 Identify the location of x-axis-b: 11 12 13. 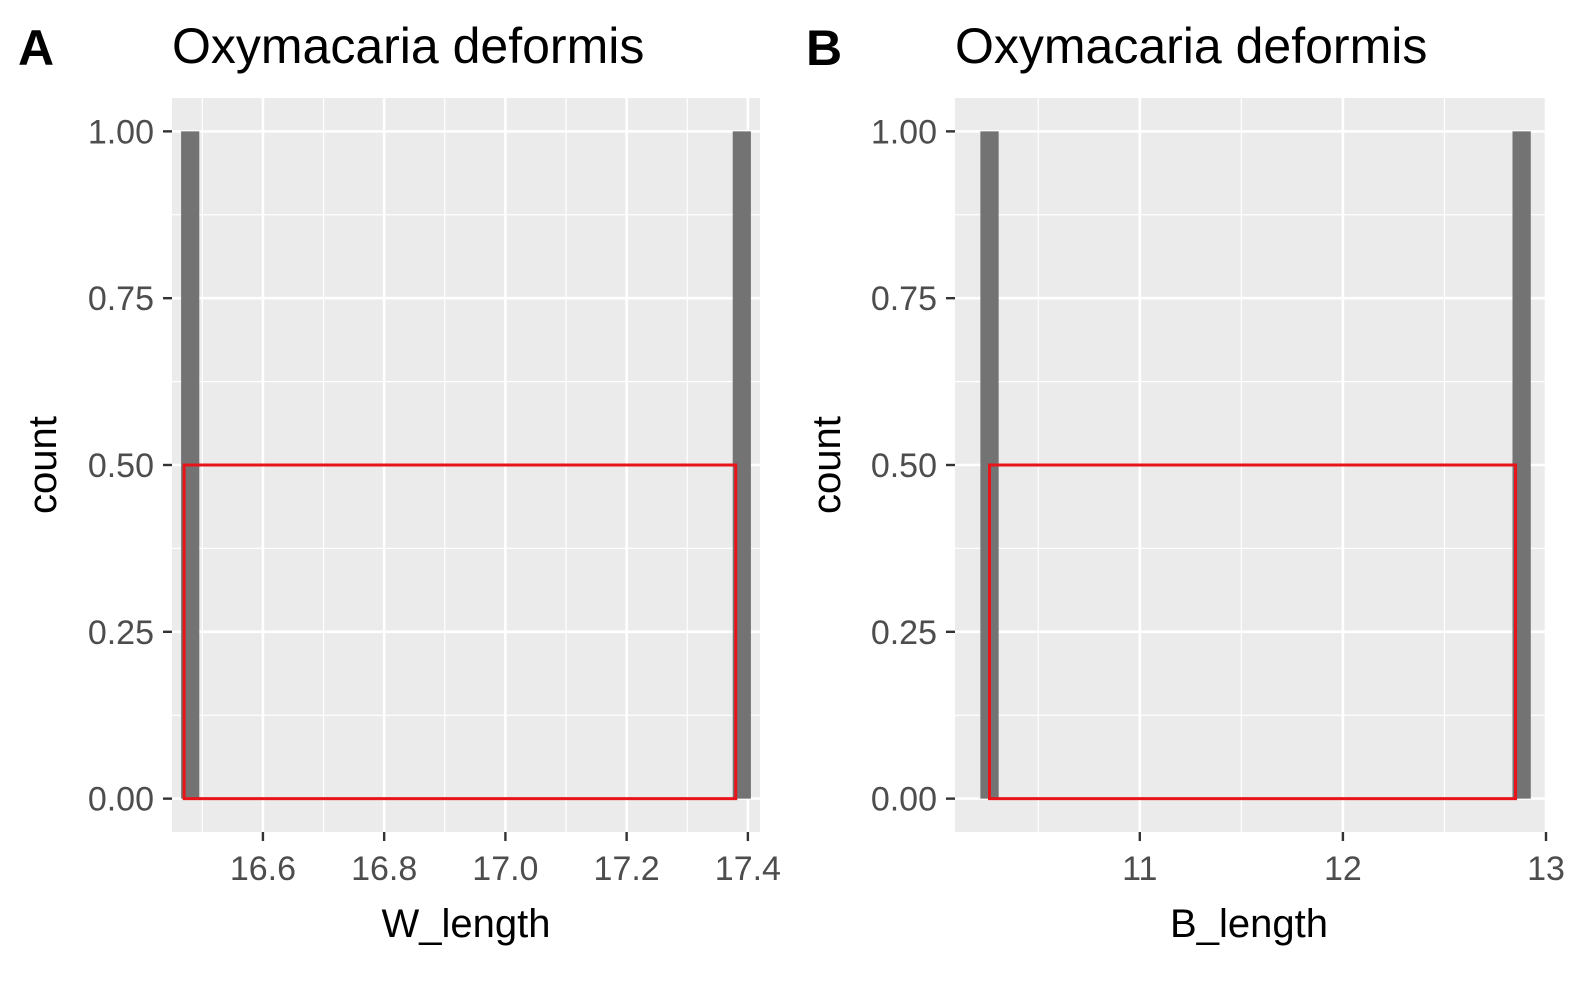
(1343, 860).